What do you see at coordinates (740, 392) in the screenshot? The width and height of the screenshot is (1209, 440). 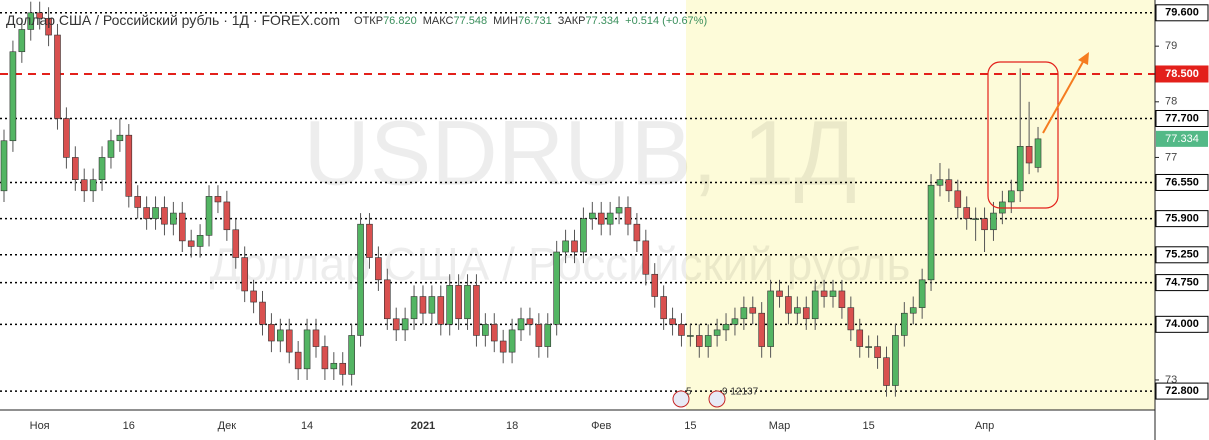 I see `event-label: 9 12137` at bounding box center [740, 392].